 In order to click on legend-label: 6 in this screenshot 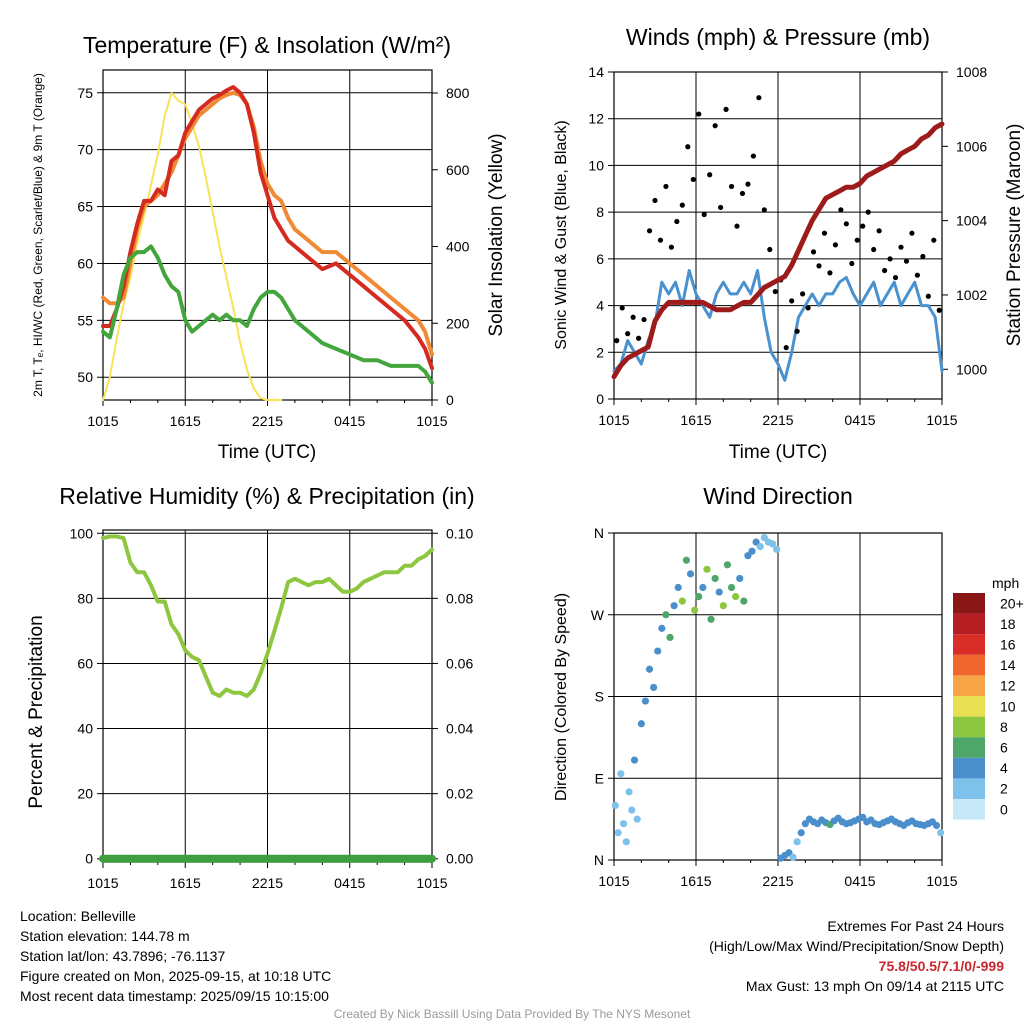, I will do `click(1004, 748)`.